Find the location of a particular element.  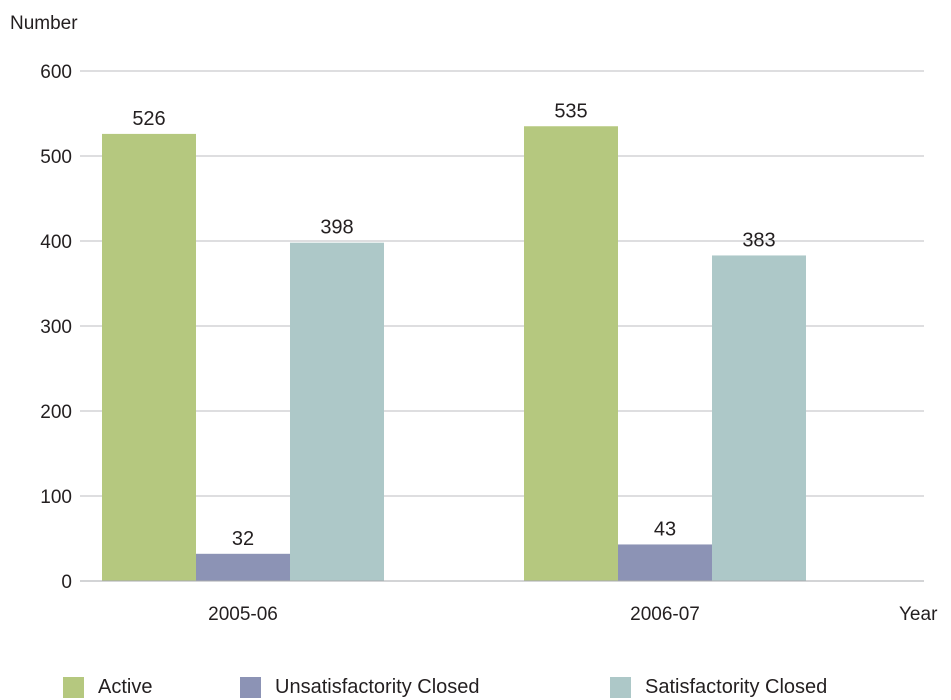

data-label: 398 is located at coordinates (336, 228).